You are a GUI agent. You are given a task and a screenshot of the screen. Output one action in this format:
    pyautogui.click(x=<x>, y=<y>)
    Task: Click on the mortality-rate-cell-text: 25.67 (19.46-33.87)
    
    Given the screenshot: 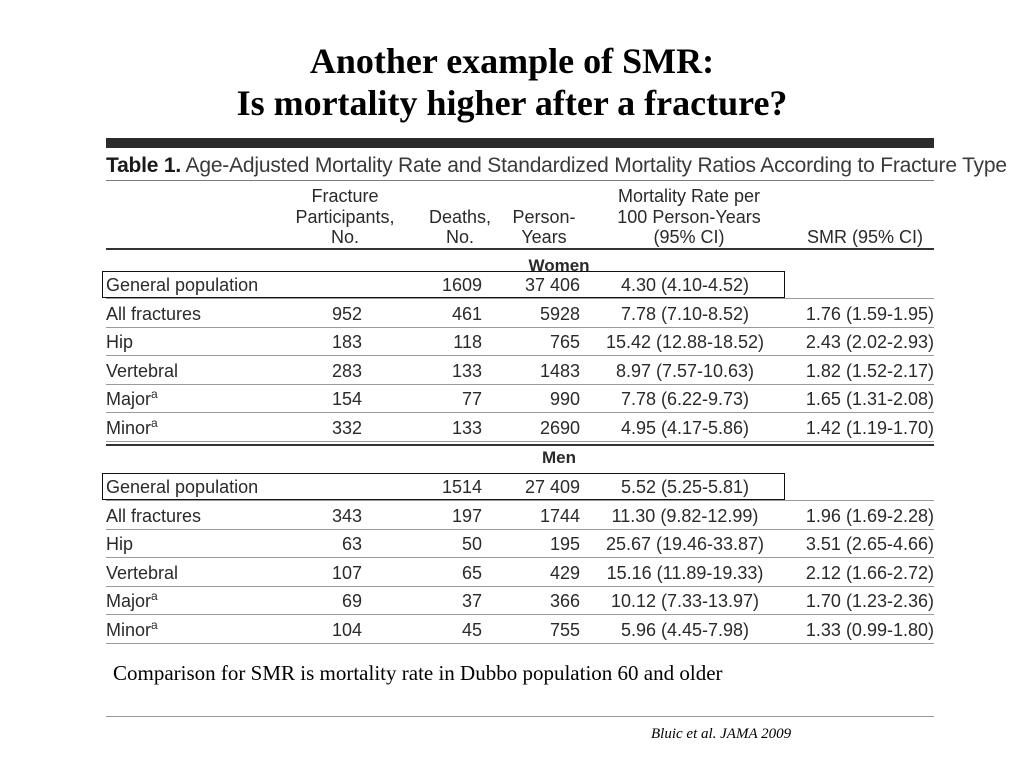 What is the action you would take?
    pyautogui.click(x=685, y=544)
    